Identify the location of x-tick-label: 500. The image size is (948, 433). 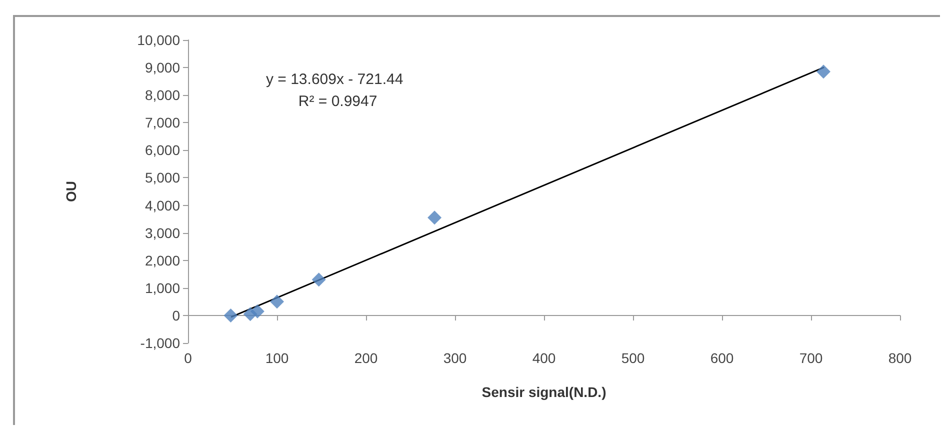
(633, 358).